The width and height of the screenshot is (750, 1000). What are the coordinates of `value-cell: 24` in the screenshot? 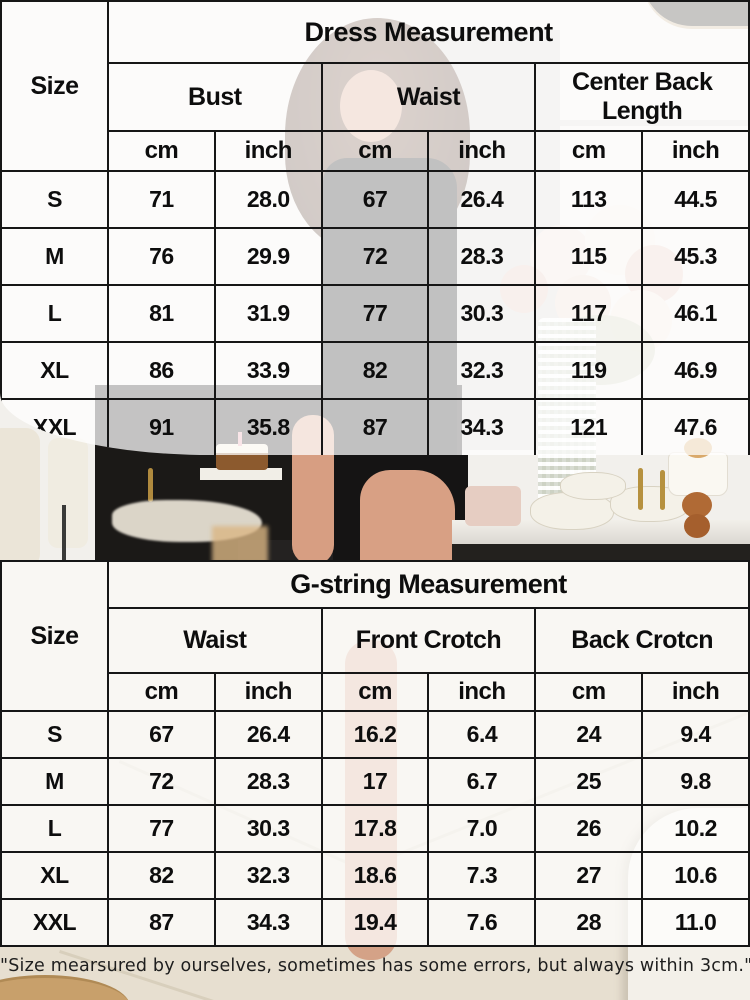 It's located at (589, 734).